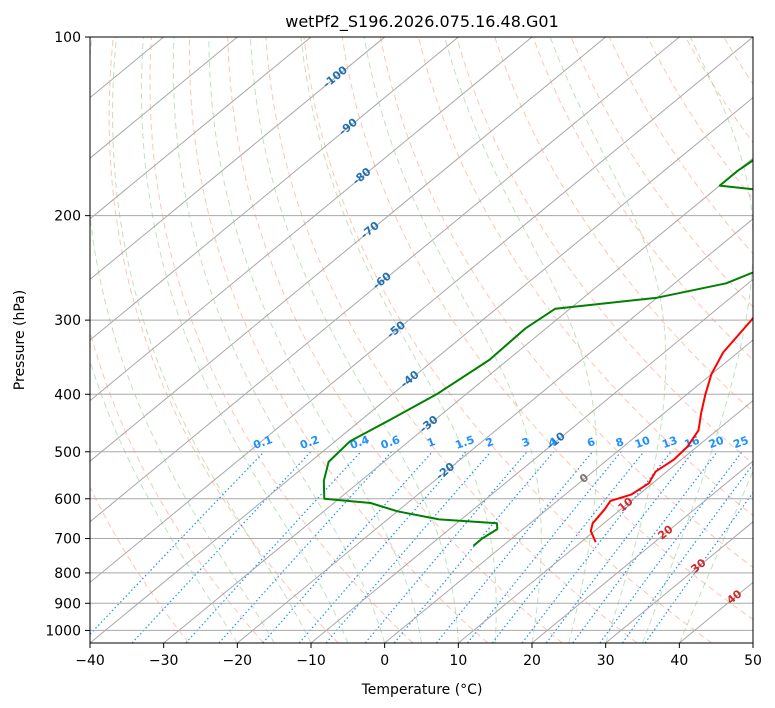  What do you see at coordinates (164, 661) in the screenshot?
I see `x-tick-label: −30` at bounding box center [164, 661].